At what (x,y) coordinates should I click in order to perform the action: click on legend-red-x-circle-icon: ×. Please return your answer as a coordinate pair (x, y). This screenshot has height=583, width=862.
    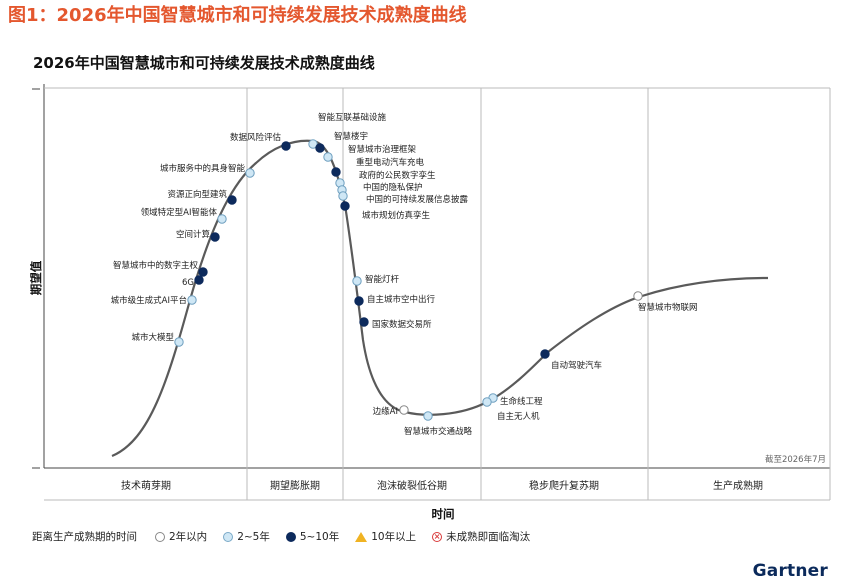
    Looking at the image, I should click on (437, 536).